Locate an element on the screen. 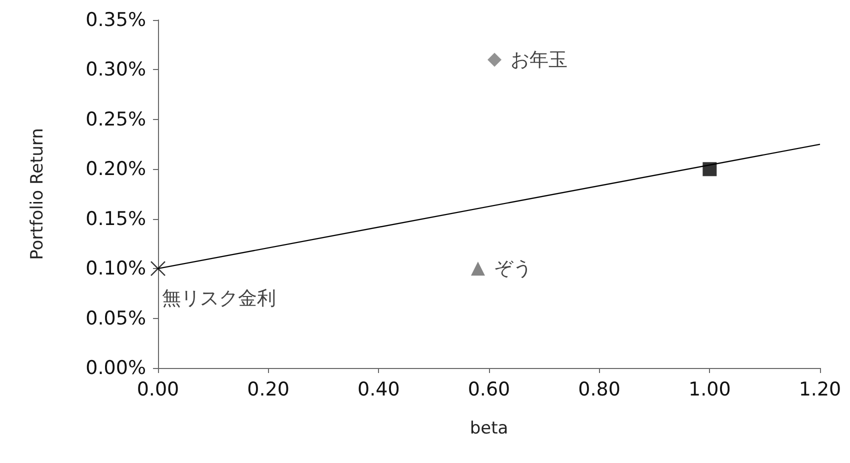 The image size is (850, 463). y-tick-label: 0.15% is located at coordinates (116, 219).